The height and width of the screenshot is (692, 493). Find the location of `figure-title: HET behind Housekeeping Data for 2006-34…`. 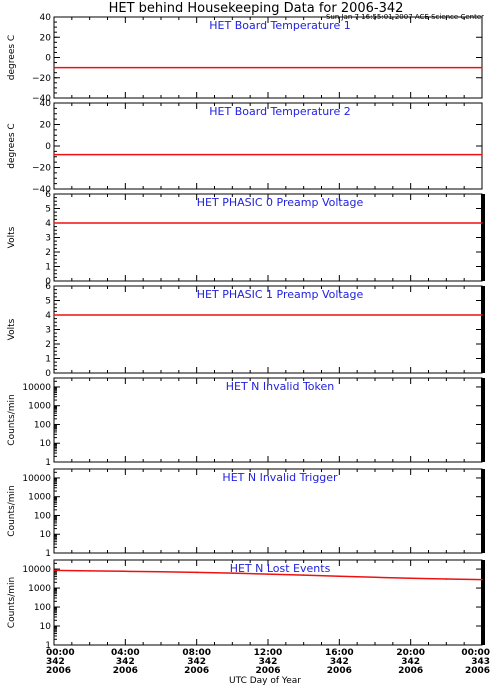

figure-title: HET behind Housekeeping Data for 2006-34… is located at coordinates (256, 8).